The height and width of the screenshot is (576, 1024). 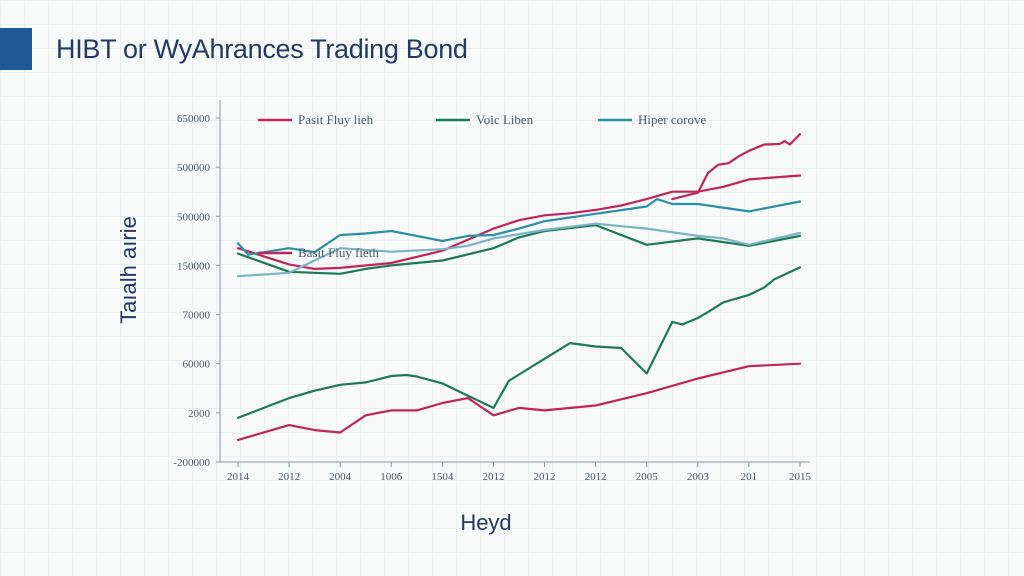 What do you see at coordinates (238, 477) in the screenshot?
I see `x-tick-label: 2014` at bounding box center [238, 477].